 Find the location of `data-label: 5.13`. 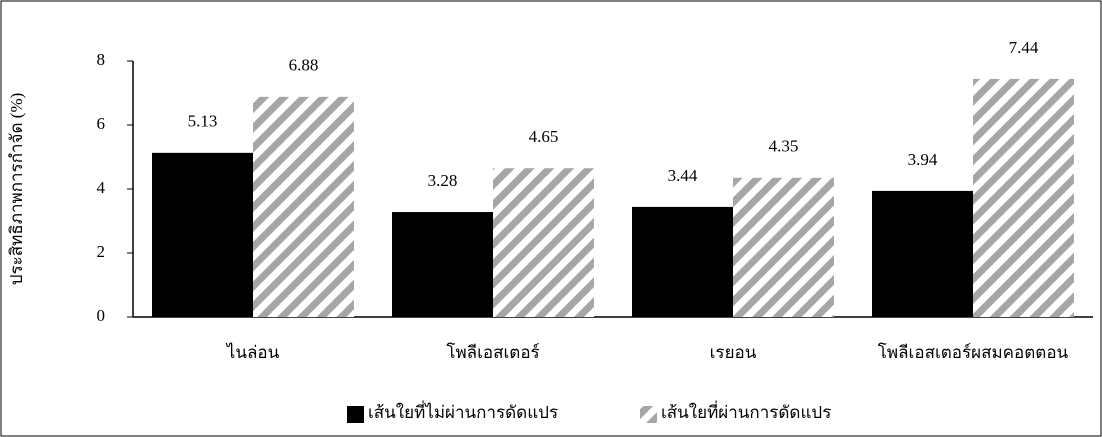

data-label: 5.13 is located at coordinates (203, 121).